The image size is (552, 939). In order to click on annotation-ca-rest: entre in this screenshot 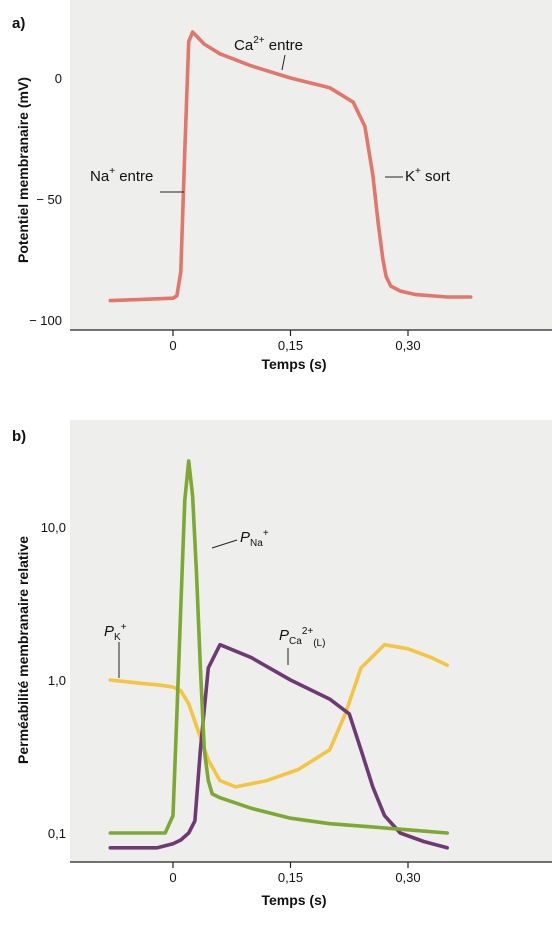, I will do `click(284, 45)`.